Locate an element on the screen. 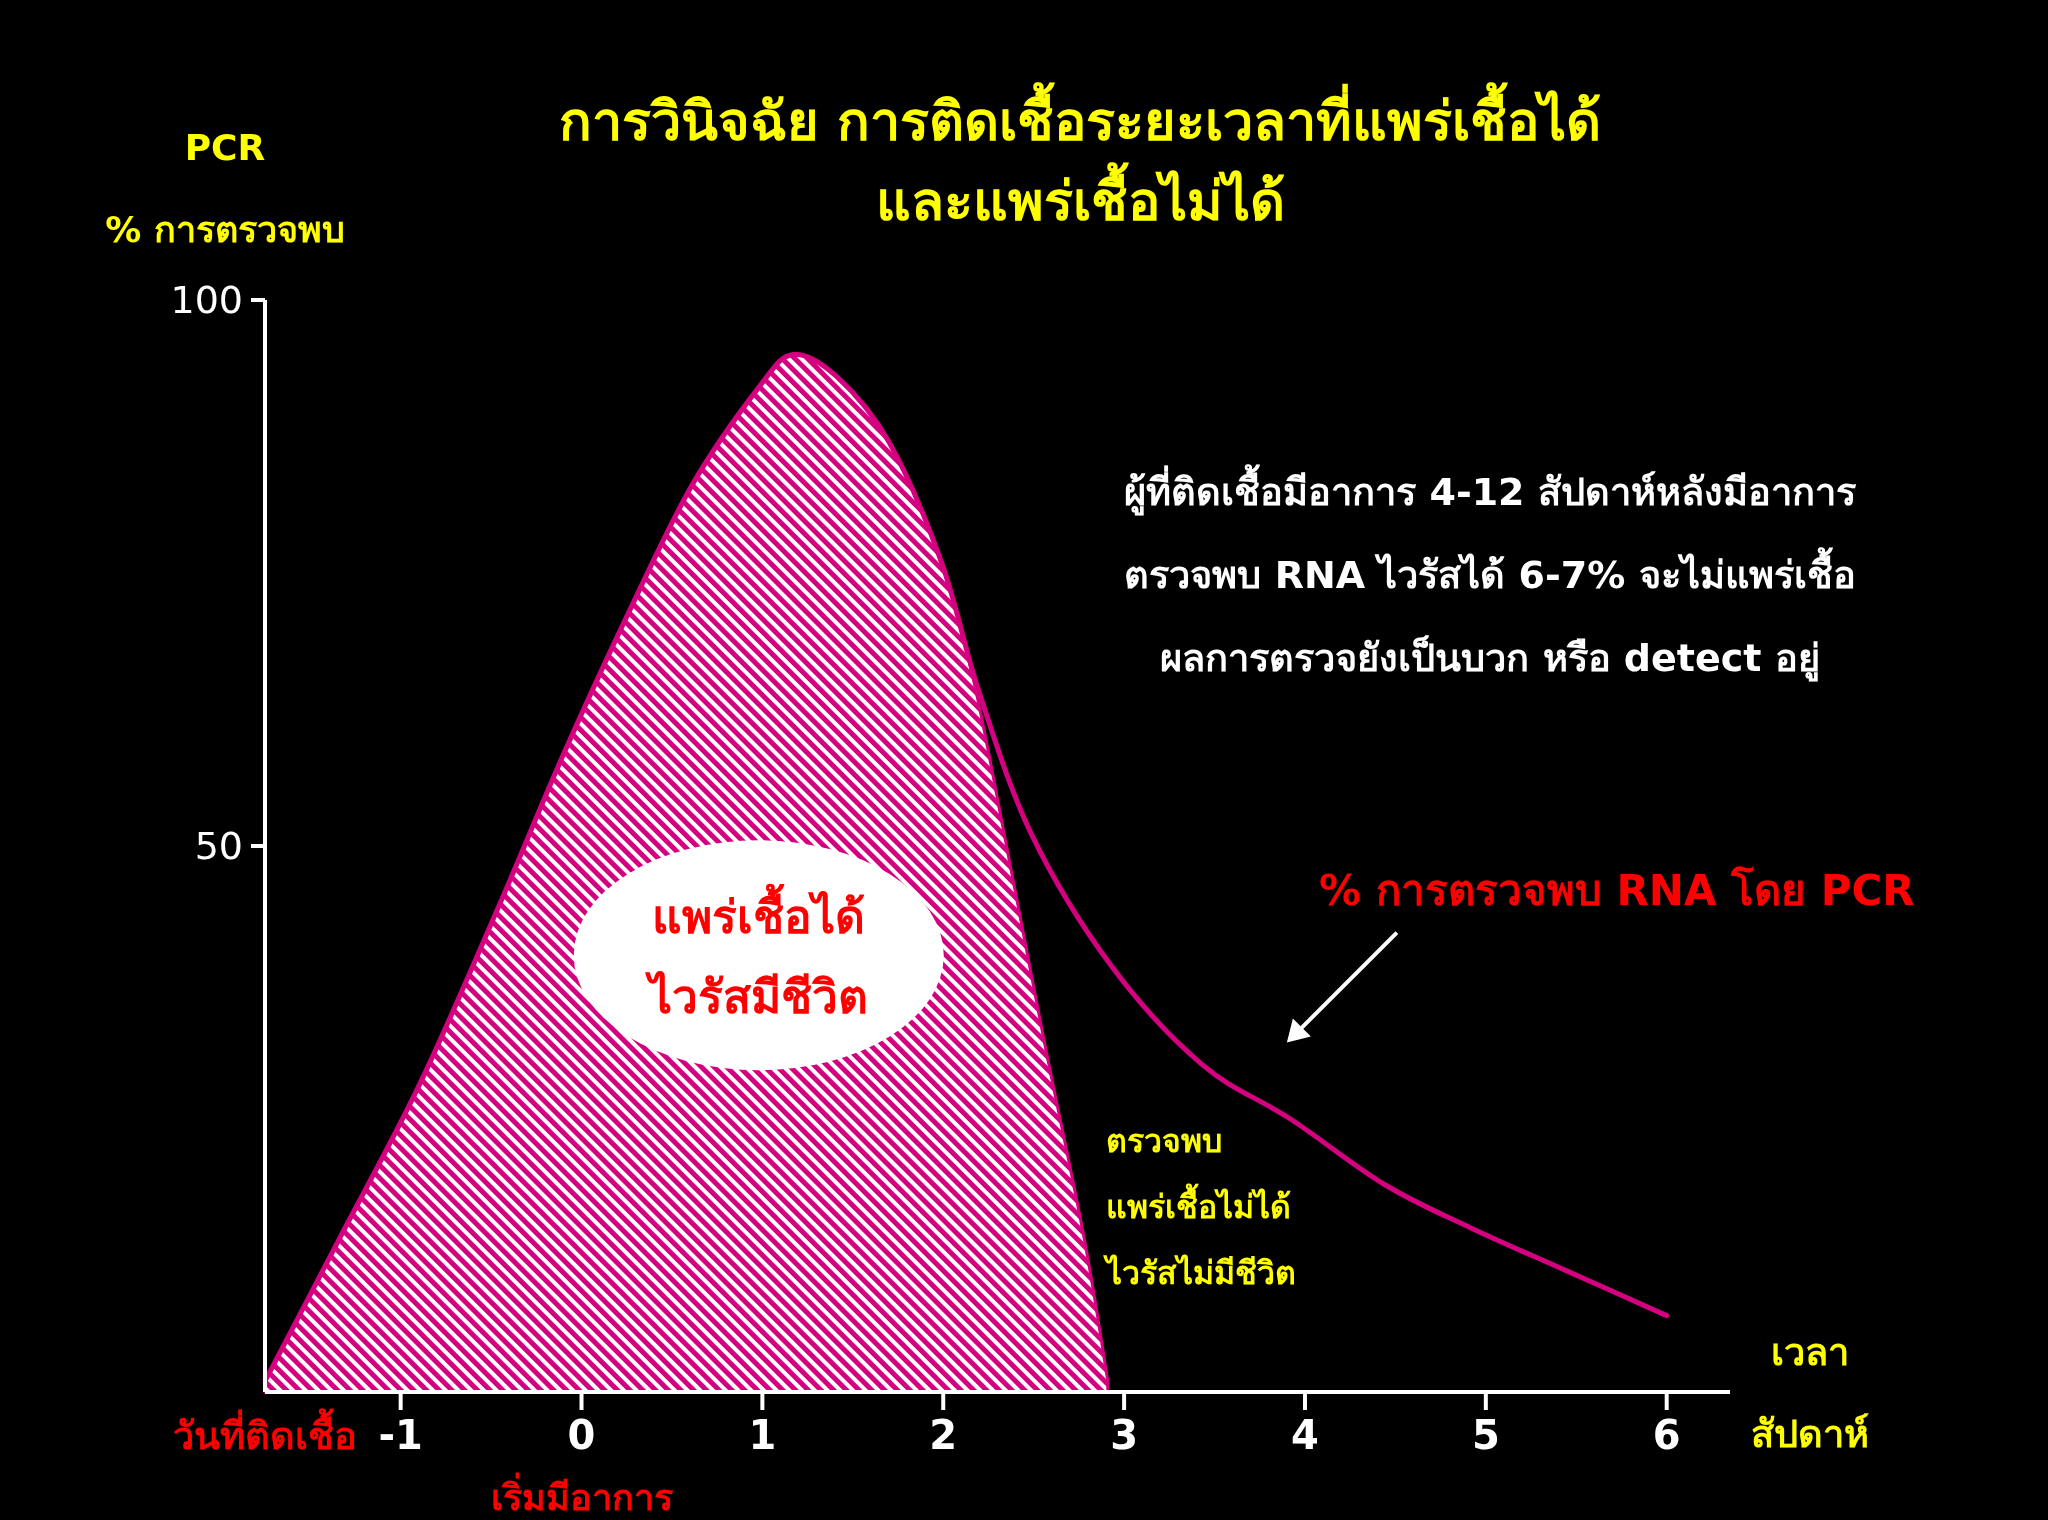 Image resolution: width=2048 pixels, height=1520 pixels. x-tick-label: -1 is located at coordinates (400, 1435).